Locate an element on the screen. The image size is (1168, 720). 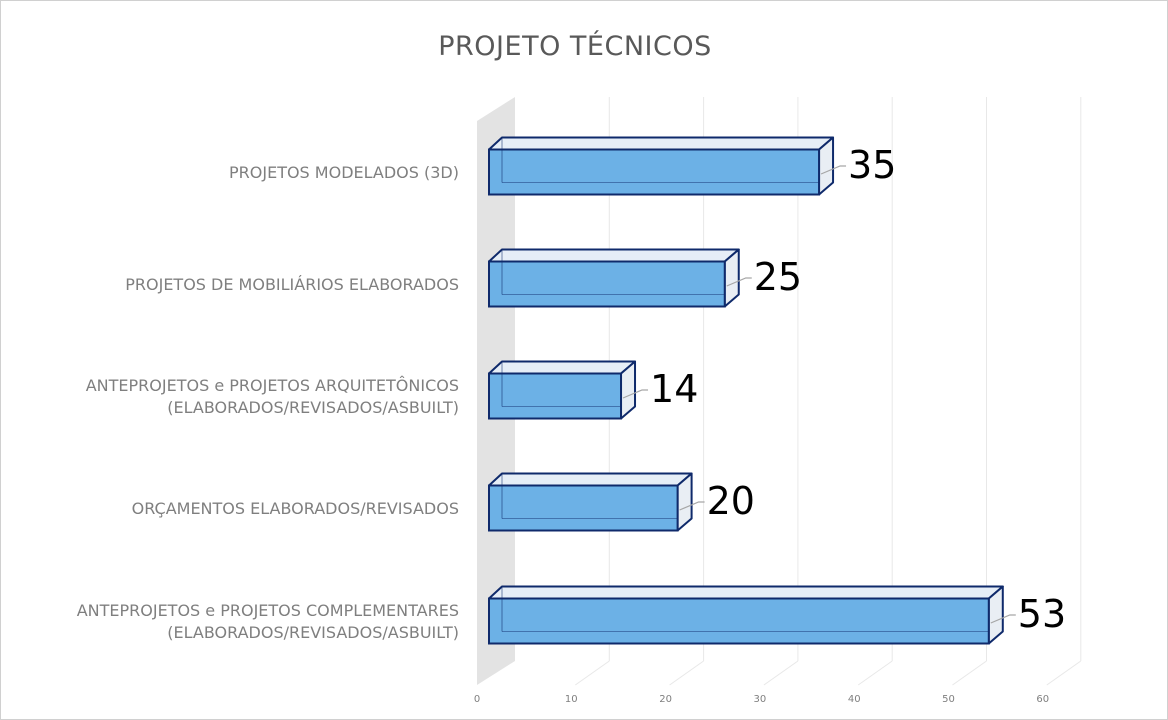
x-tick-label: 20 is located at coordinates (665, 699).